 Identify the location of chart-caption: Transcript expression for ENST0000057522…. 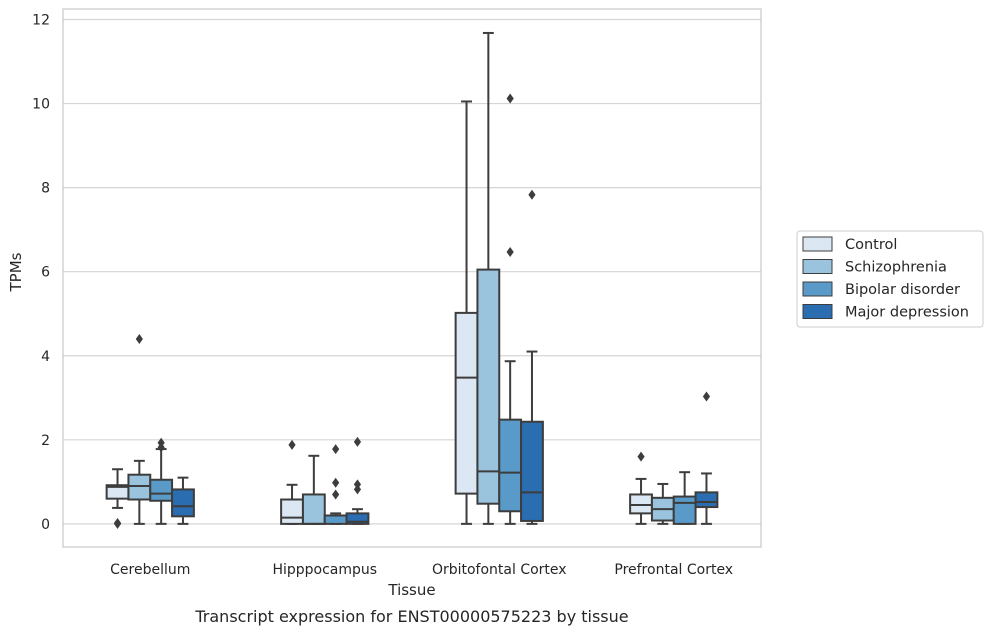
(411, 616).